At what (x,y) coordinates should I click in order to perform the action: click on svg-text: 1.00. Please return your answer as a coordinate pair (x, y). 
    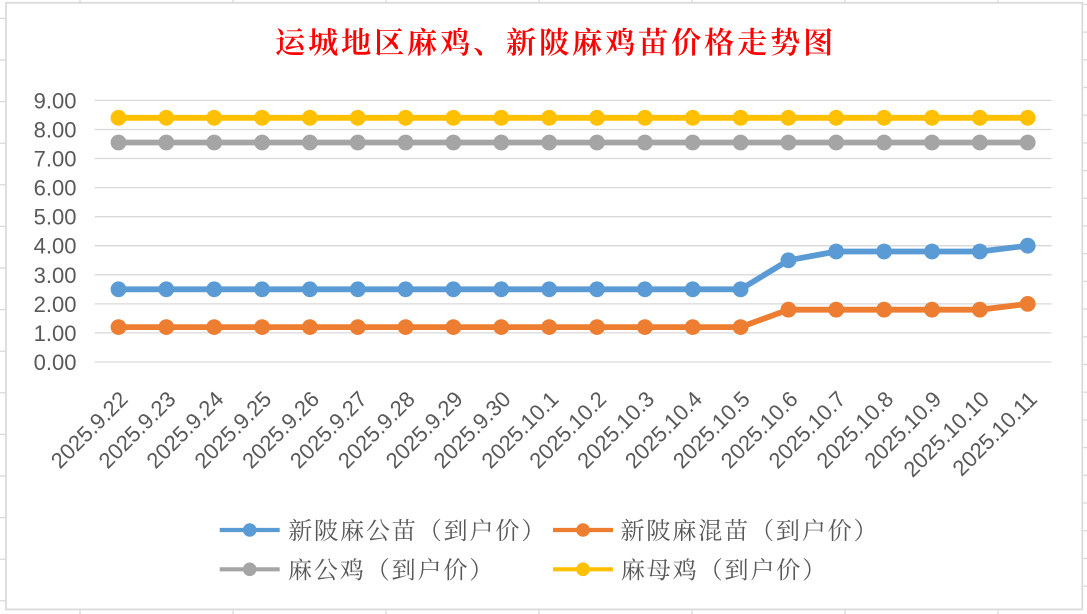
    Looking at the image, I should click on (55, 333).